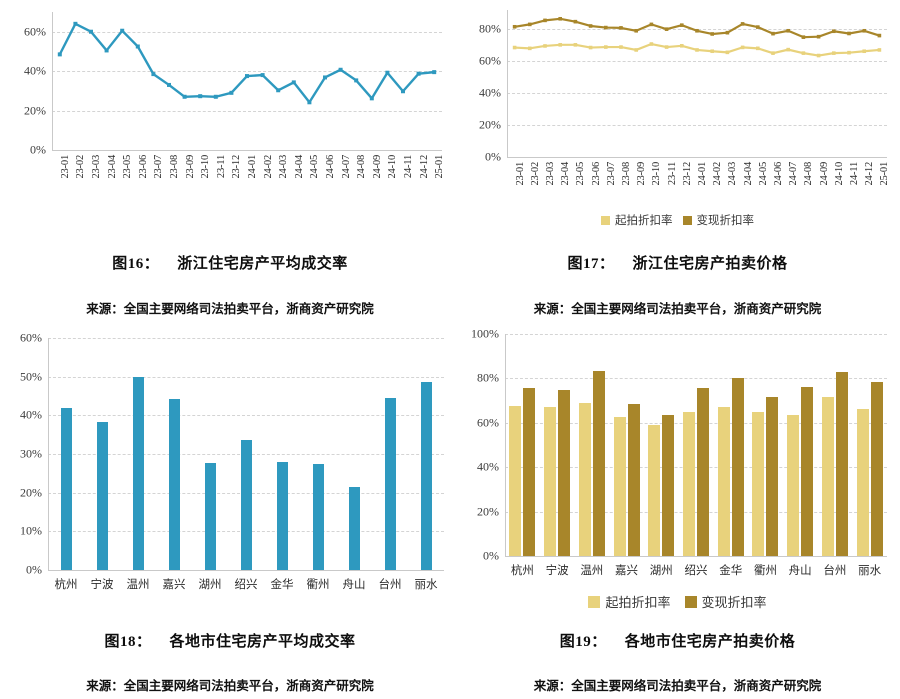 The image size is (900, 699). What do you see at coordinates (237, 167) in the screenshot?
I see `x-axis-tick-label: 23-12` at bounding box center [237, 167].